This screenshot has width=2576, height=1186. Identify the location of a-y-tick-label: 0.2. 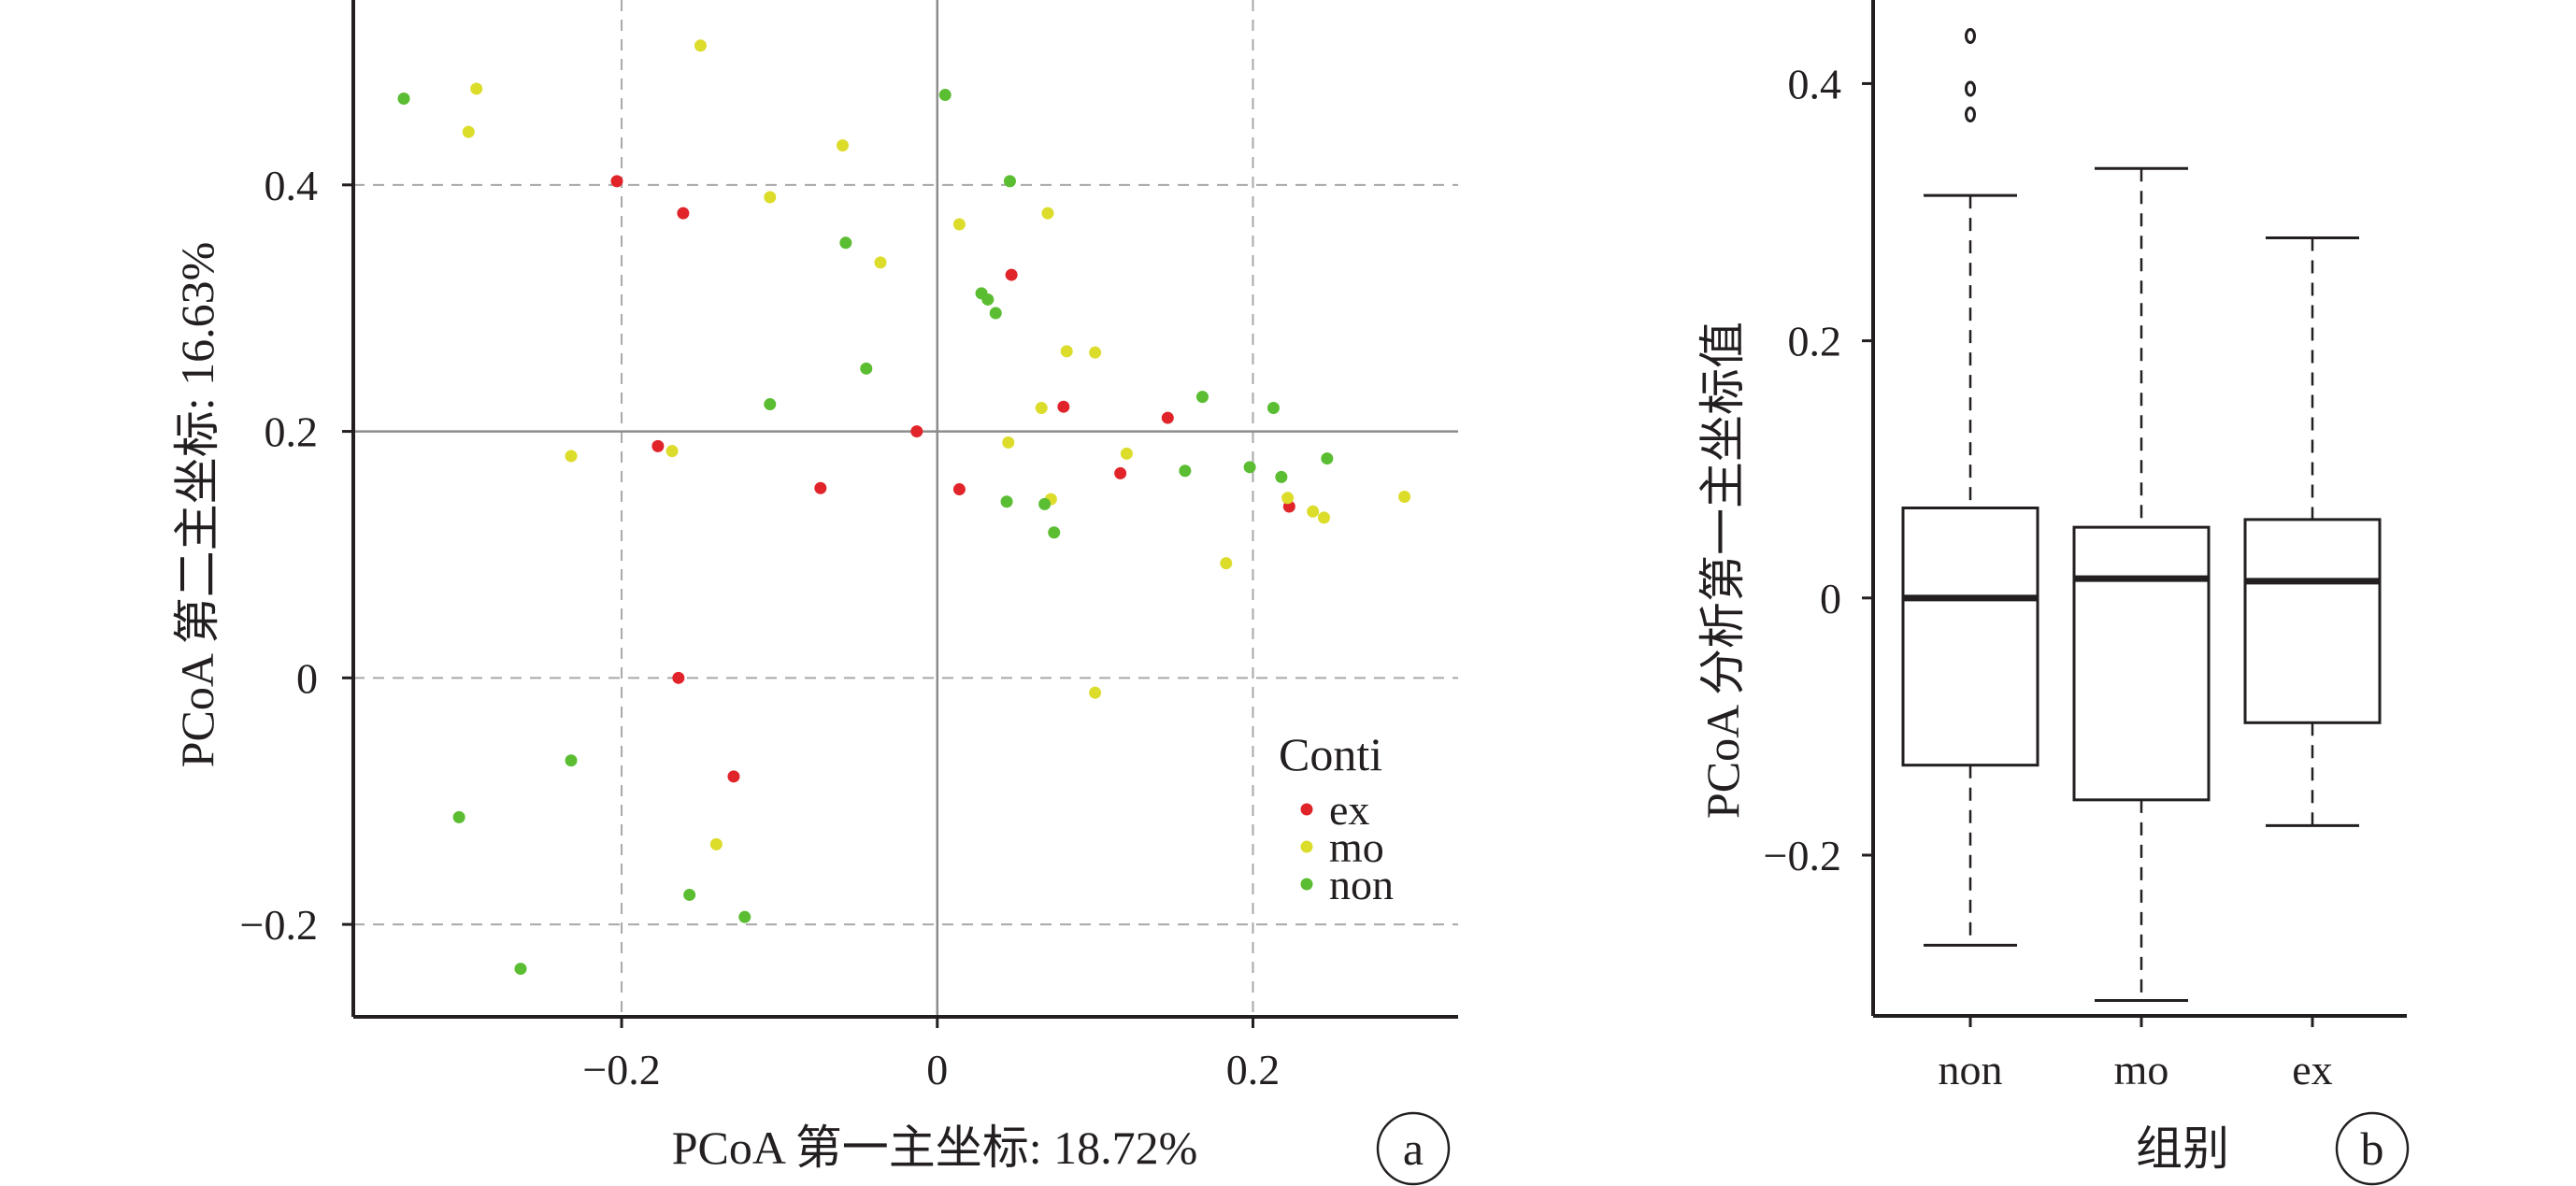
(292, 432).